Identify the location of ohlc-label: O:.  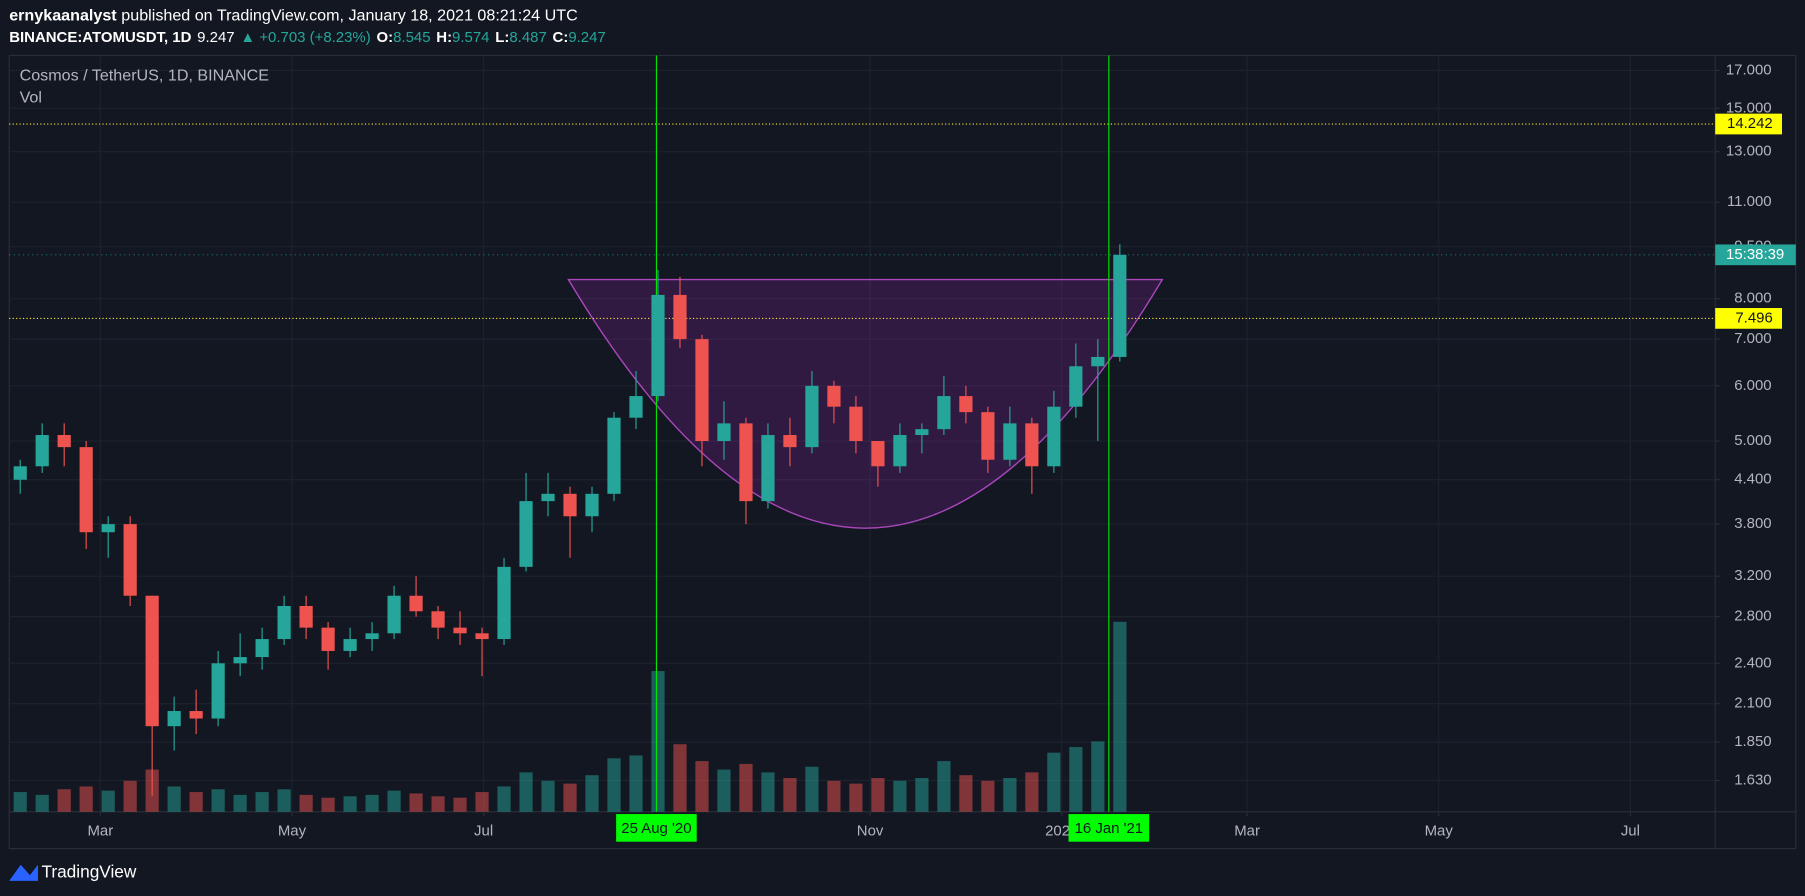
(384, 37).